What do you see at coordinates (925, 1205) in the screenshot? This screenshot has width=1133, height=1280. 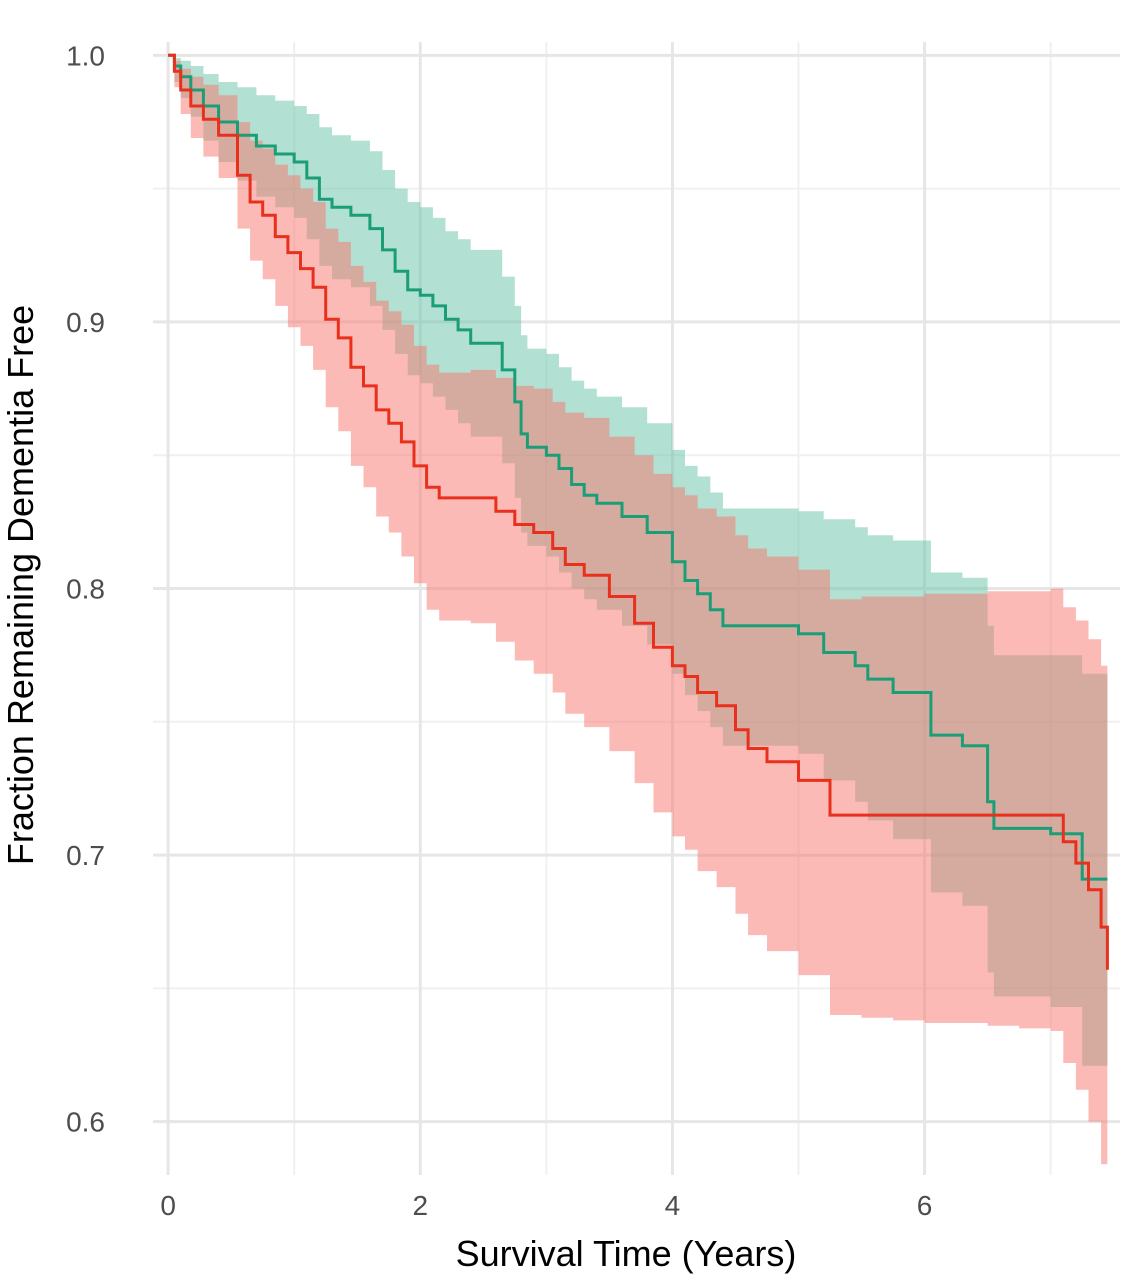 I see `x-tick-label: 6` at bounding box center [925, 1205].